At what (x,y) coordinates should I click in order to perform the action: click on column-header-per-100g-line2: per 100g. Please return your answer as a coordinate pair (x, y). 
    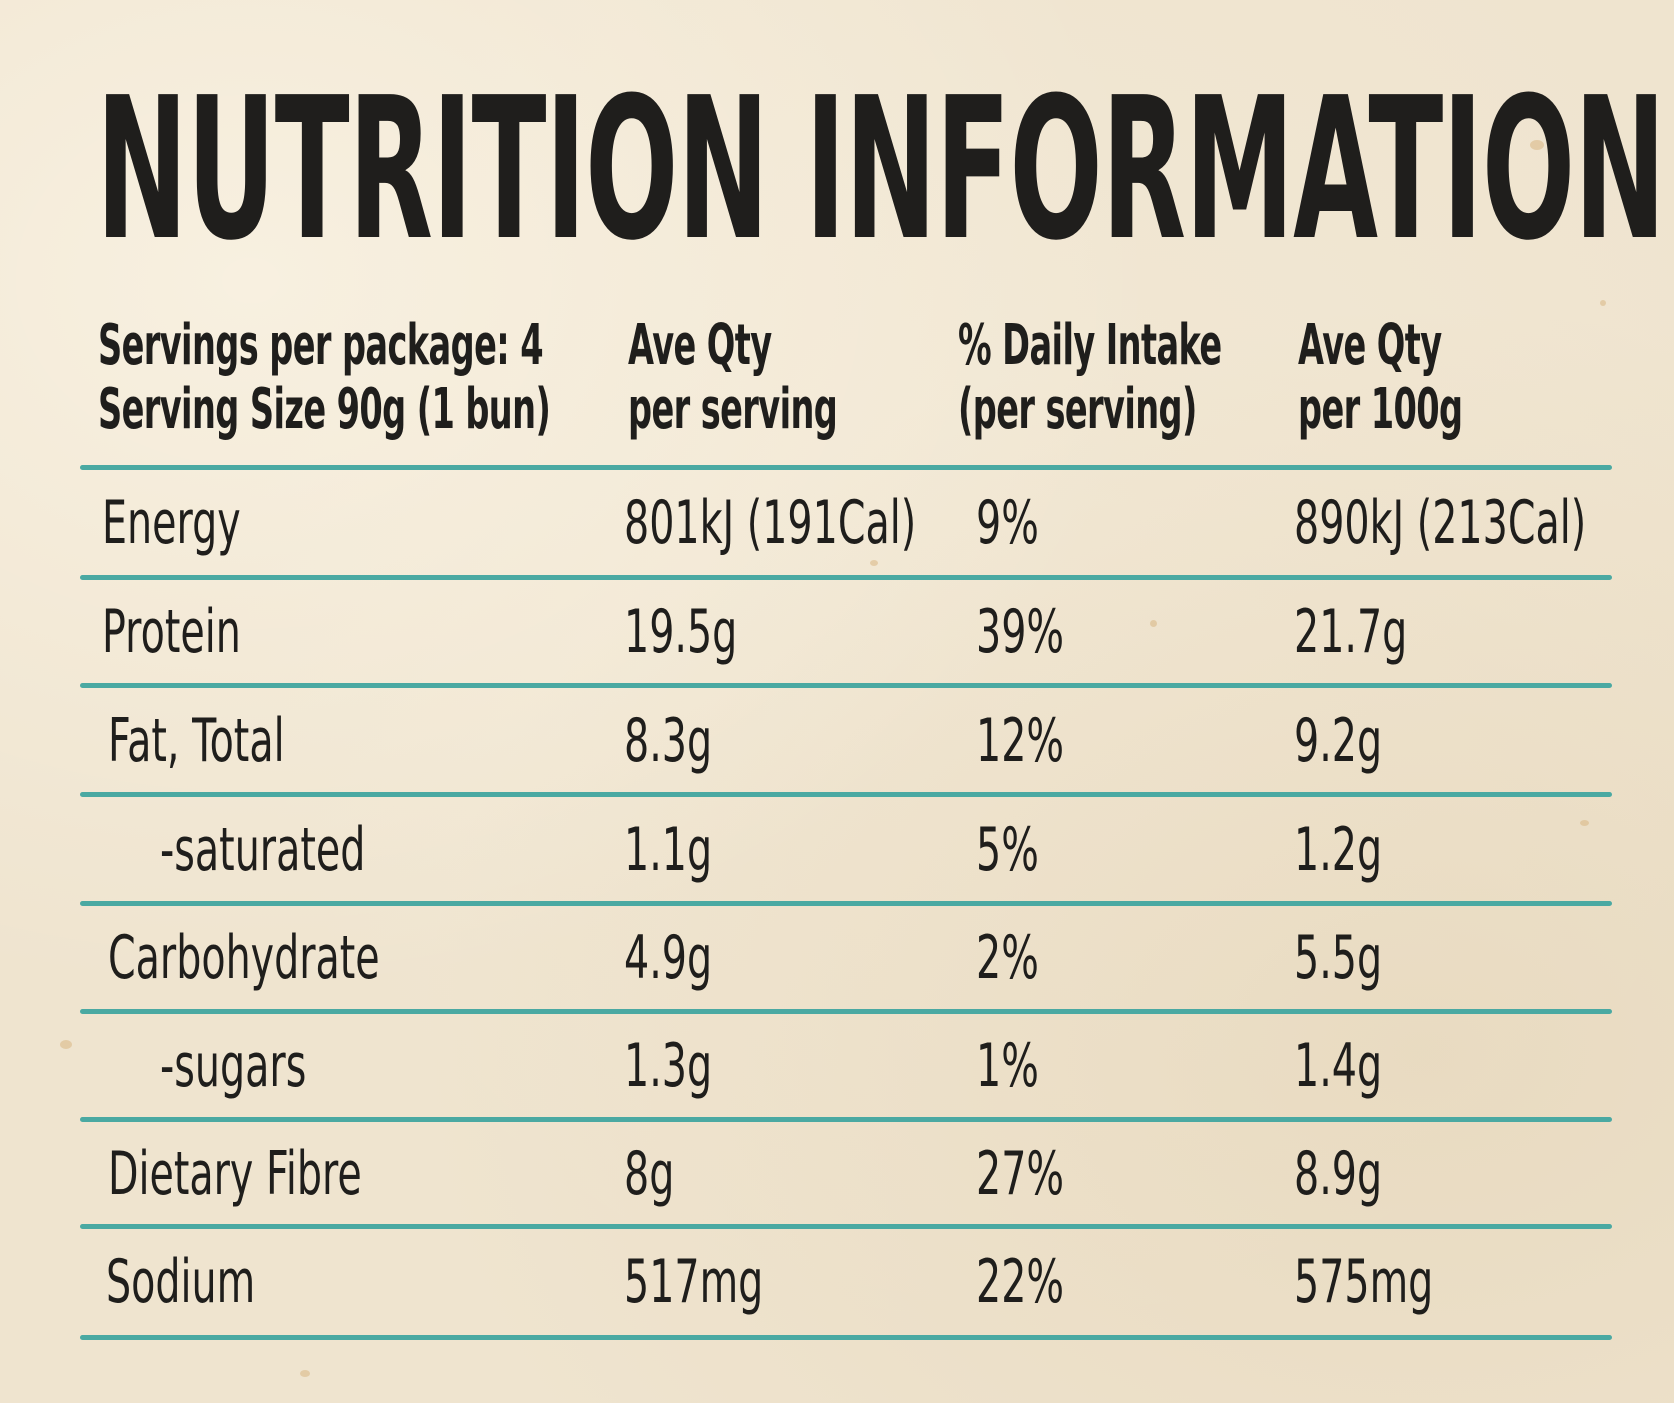
    Looking at the image, I should click on (1380, 409).